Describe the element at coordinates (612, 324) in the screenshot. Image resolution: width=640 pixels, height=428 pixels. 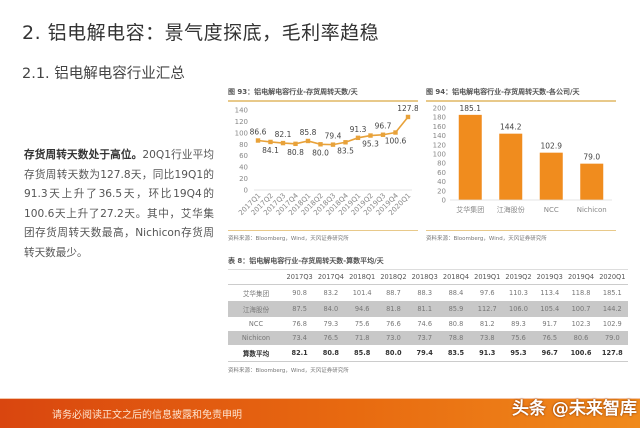
I see `table-cell: 102.9` at that location.